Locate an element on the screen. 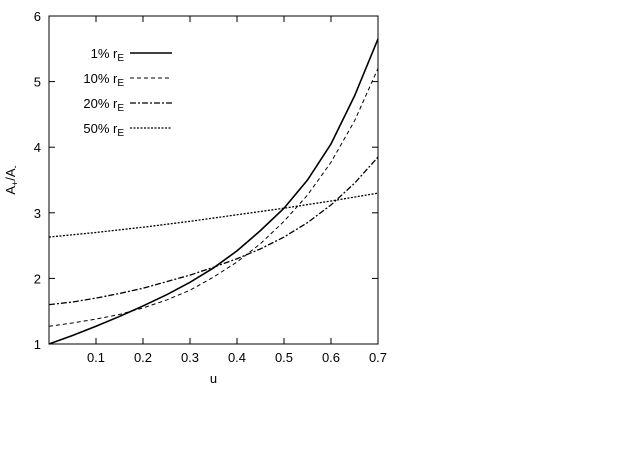 Image resolution: width=618 pixels, height=463 pixels. y-tick-label-2: 3 is located at coordinates (37, 213).